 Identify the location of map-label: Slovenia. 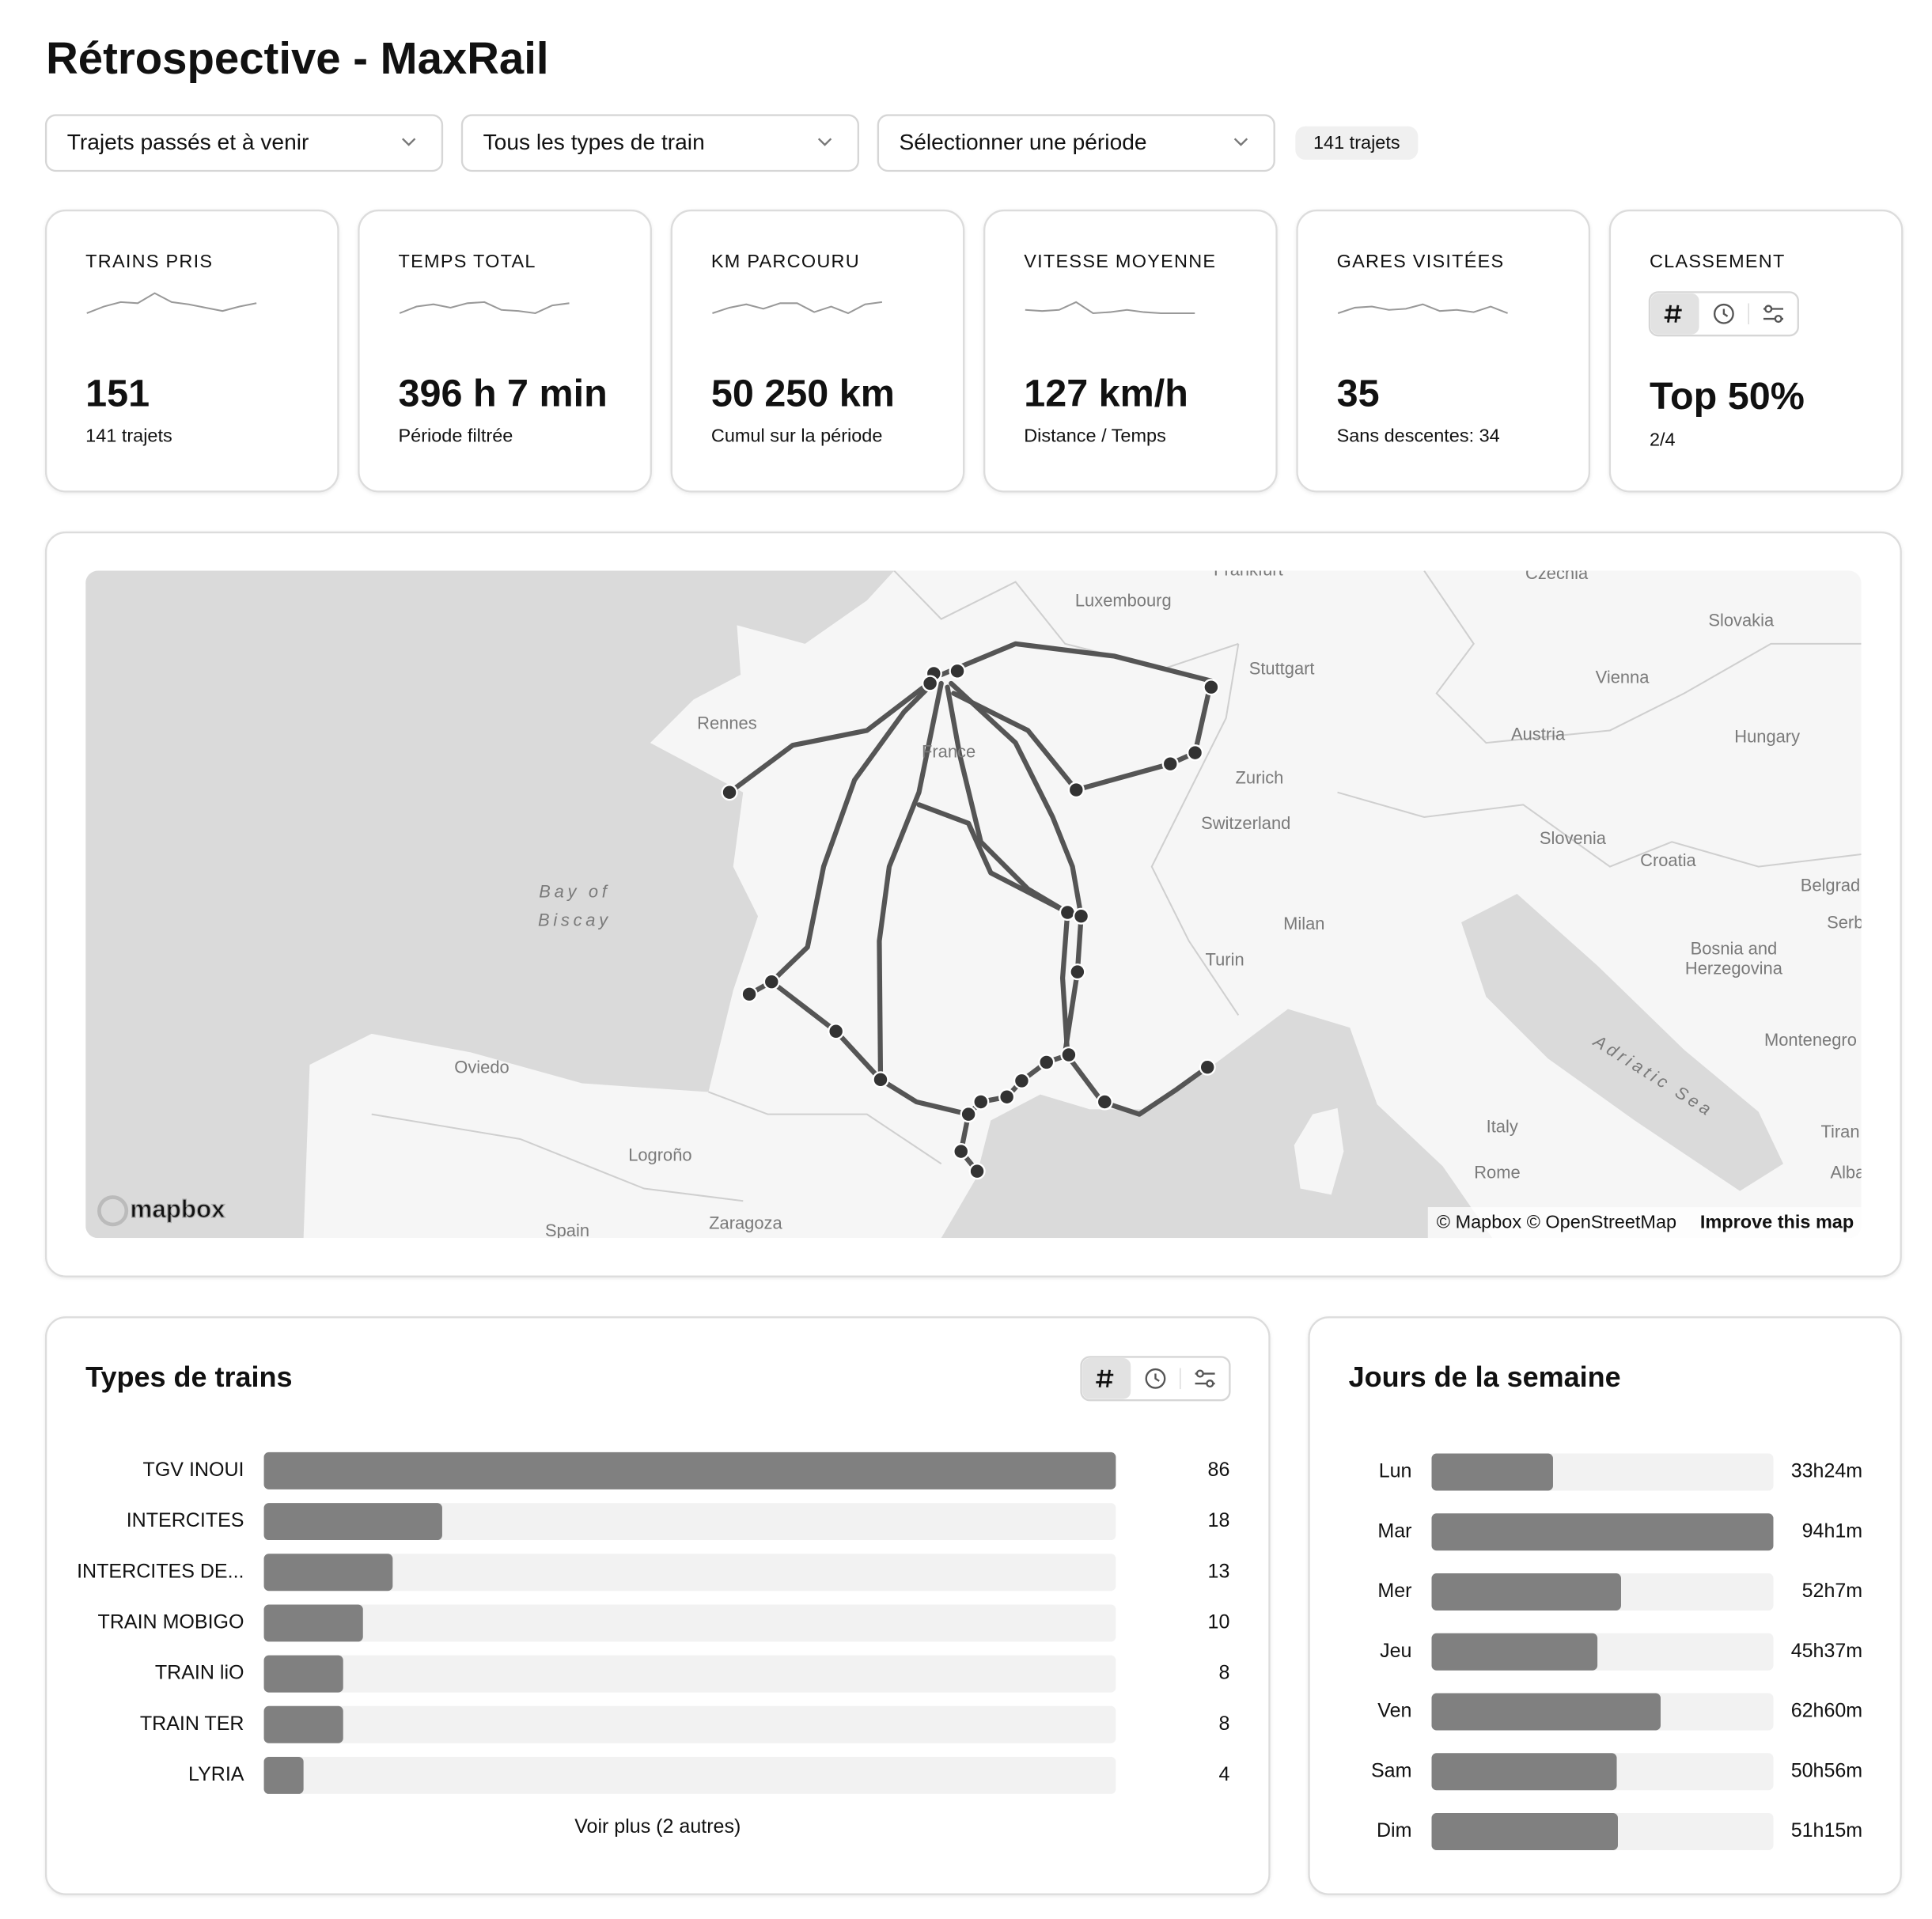
(1573, 838).